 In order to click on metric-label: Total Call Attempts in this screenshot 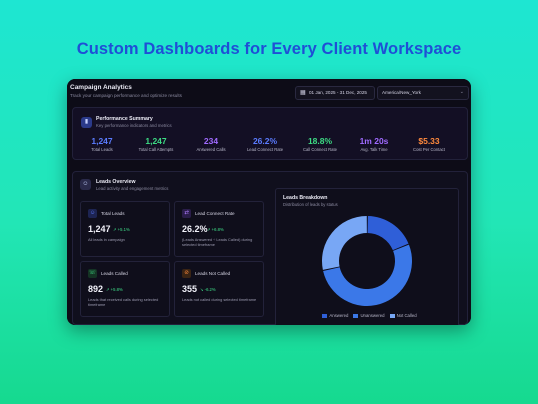, I will do `click(156, 149)`.